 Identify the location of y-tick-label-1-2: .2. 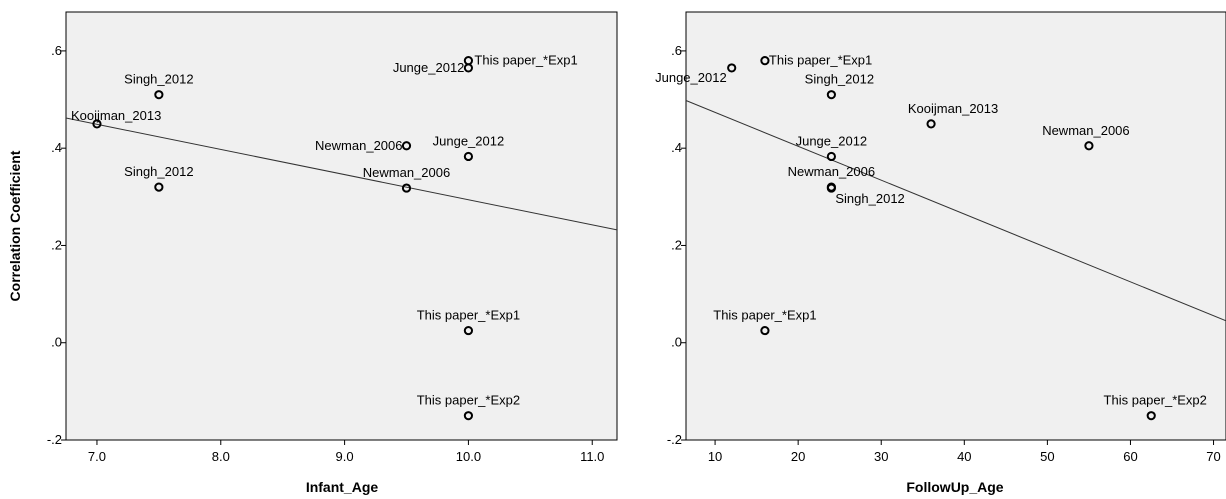
(56, 244).